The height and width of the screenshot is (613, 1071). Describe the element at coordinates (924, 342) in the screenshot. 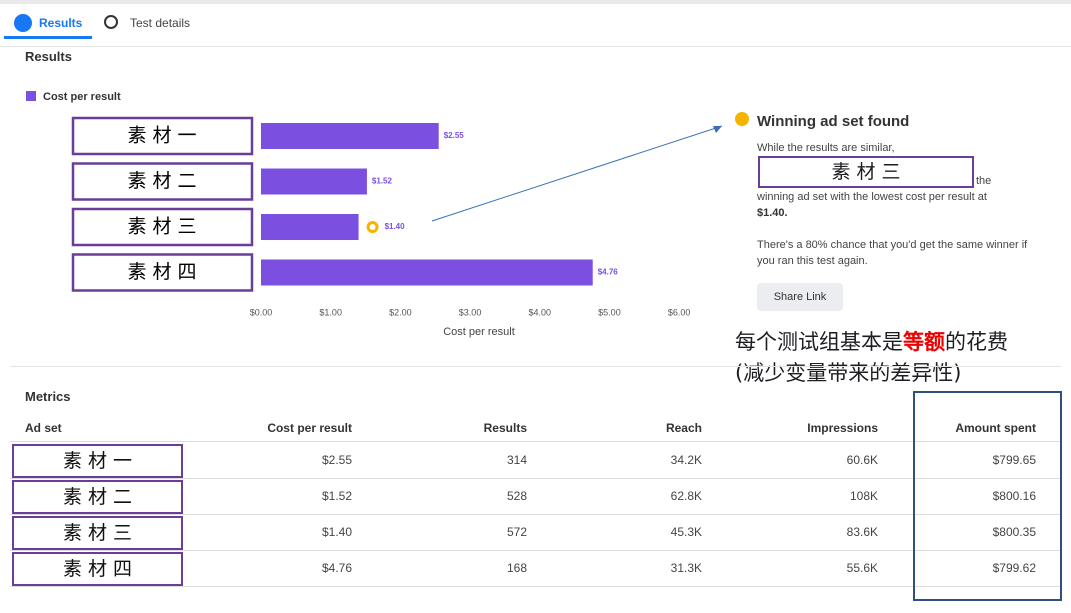

I see `annotation-emphasis: 等额` at that location.